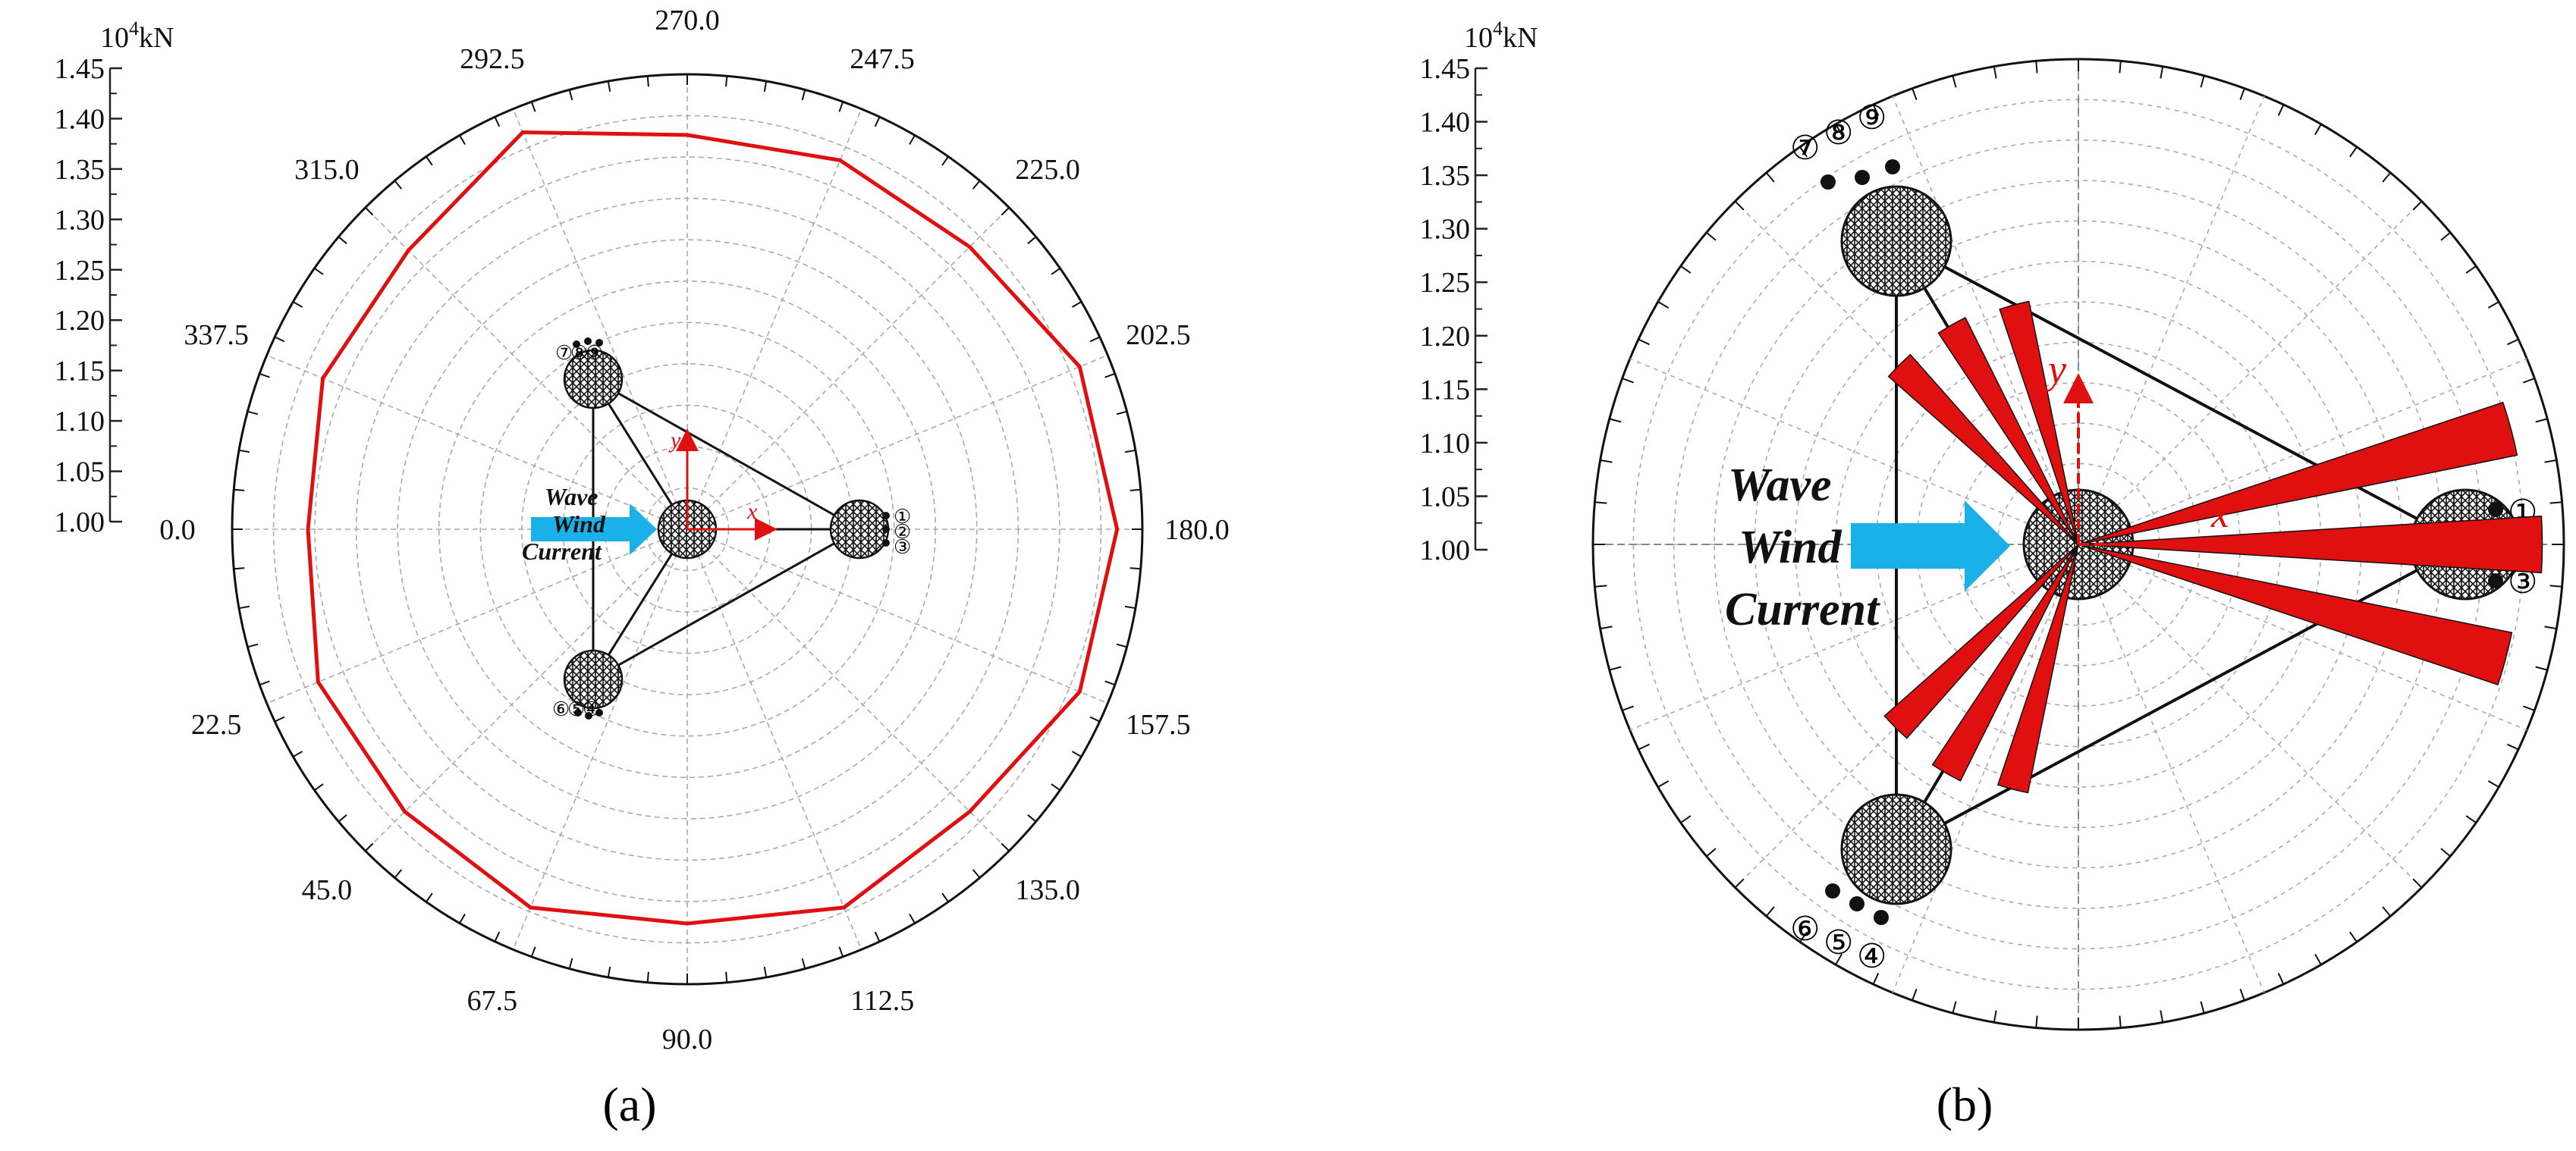 This screenshot has height=1151, width=2576. I want to click on angle-label: 67.5, so click(492, 1001).